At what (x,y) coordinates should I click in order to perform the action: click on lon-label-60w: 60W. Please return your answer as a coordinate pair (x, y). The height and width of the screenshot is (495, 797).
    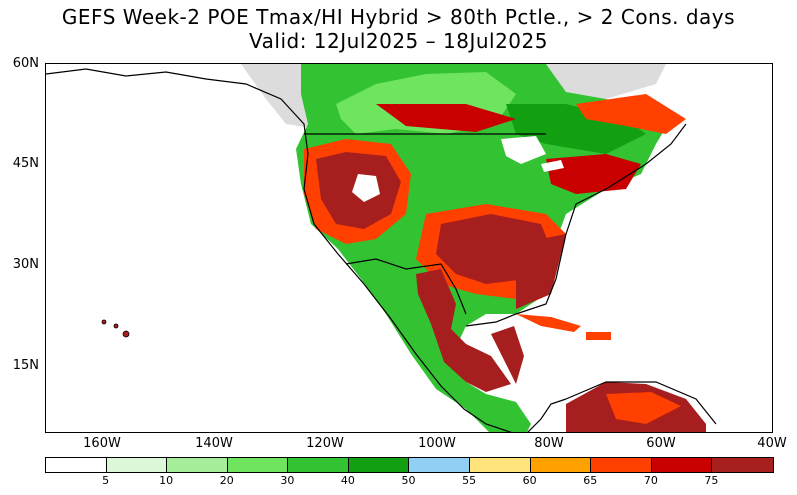
    Looking at the image, I should click on (661, 443).